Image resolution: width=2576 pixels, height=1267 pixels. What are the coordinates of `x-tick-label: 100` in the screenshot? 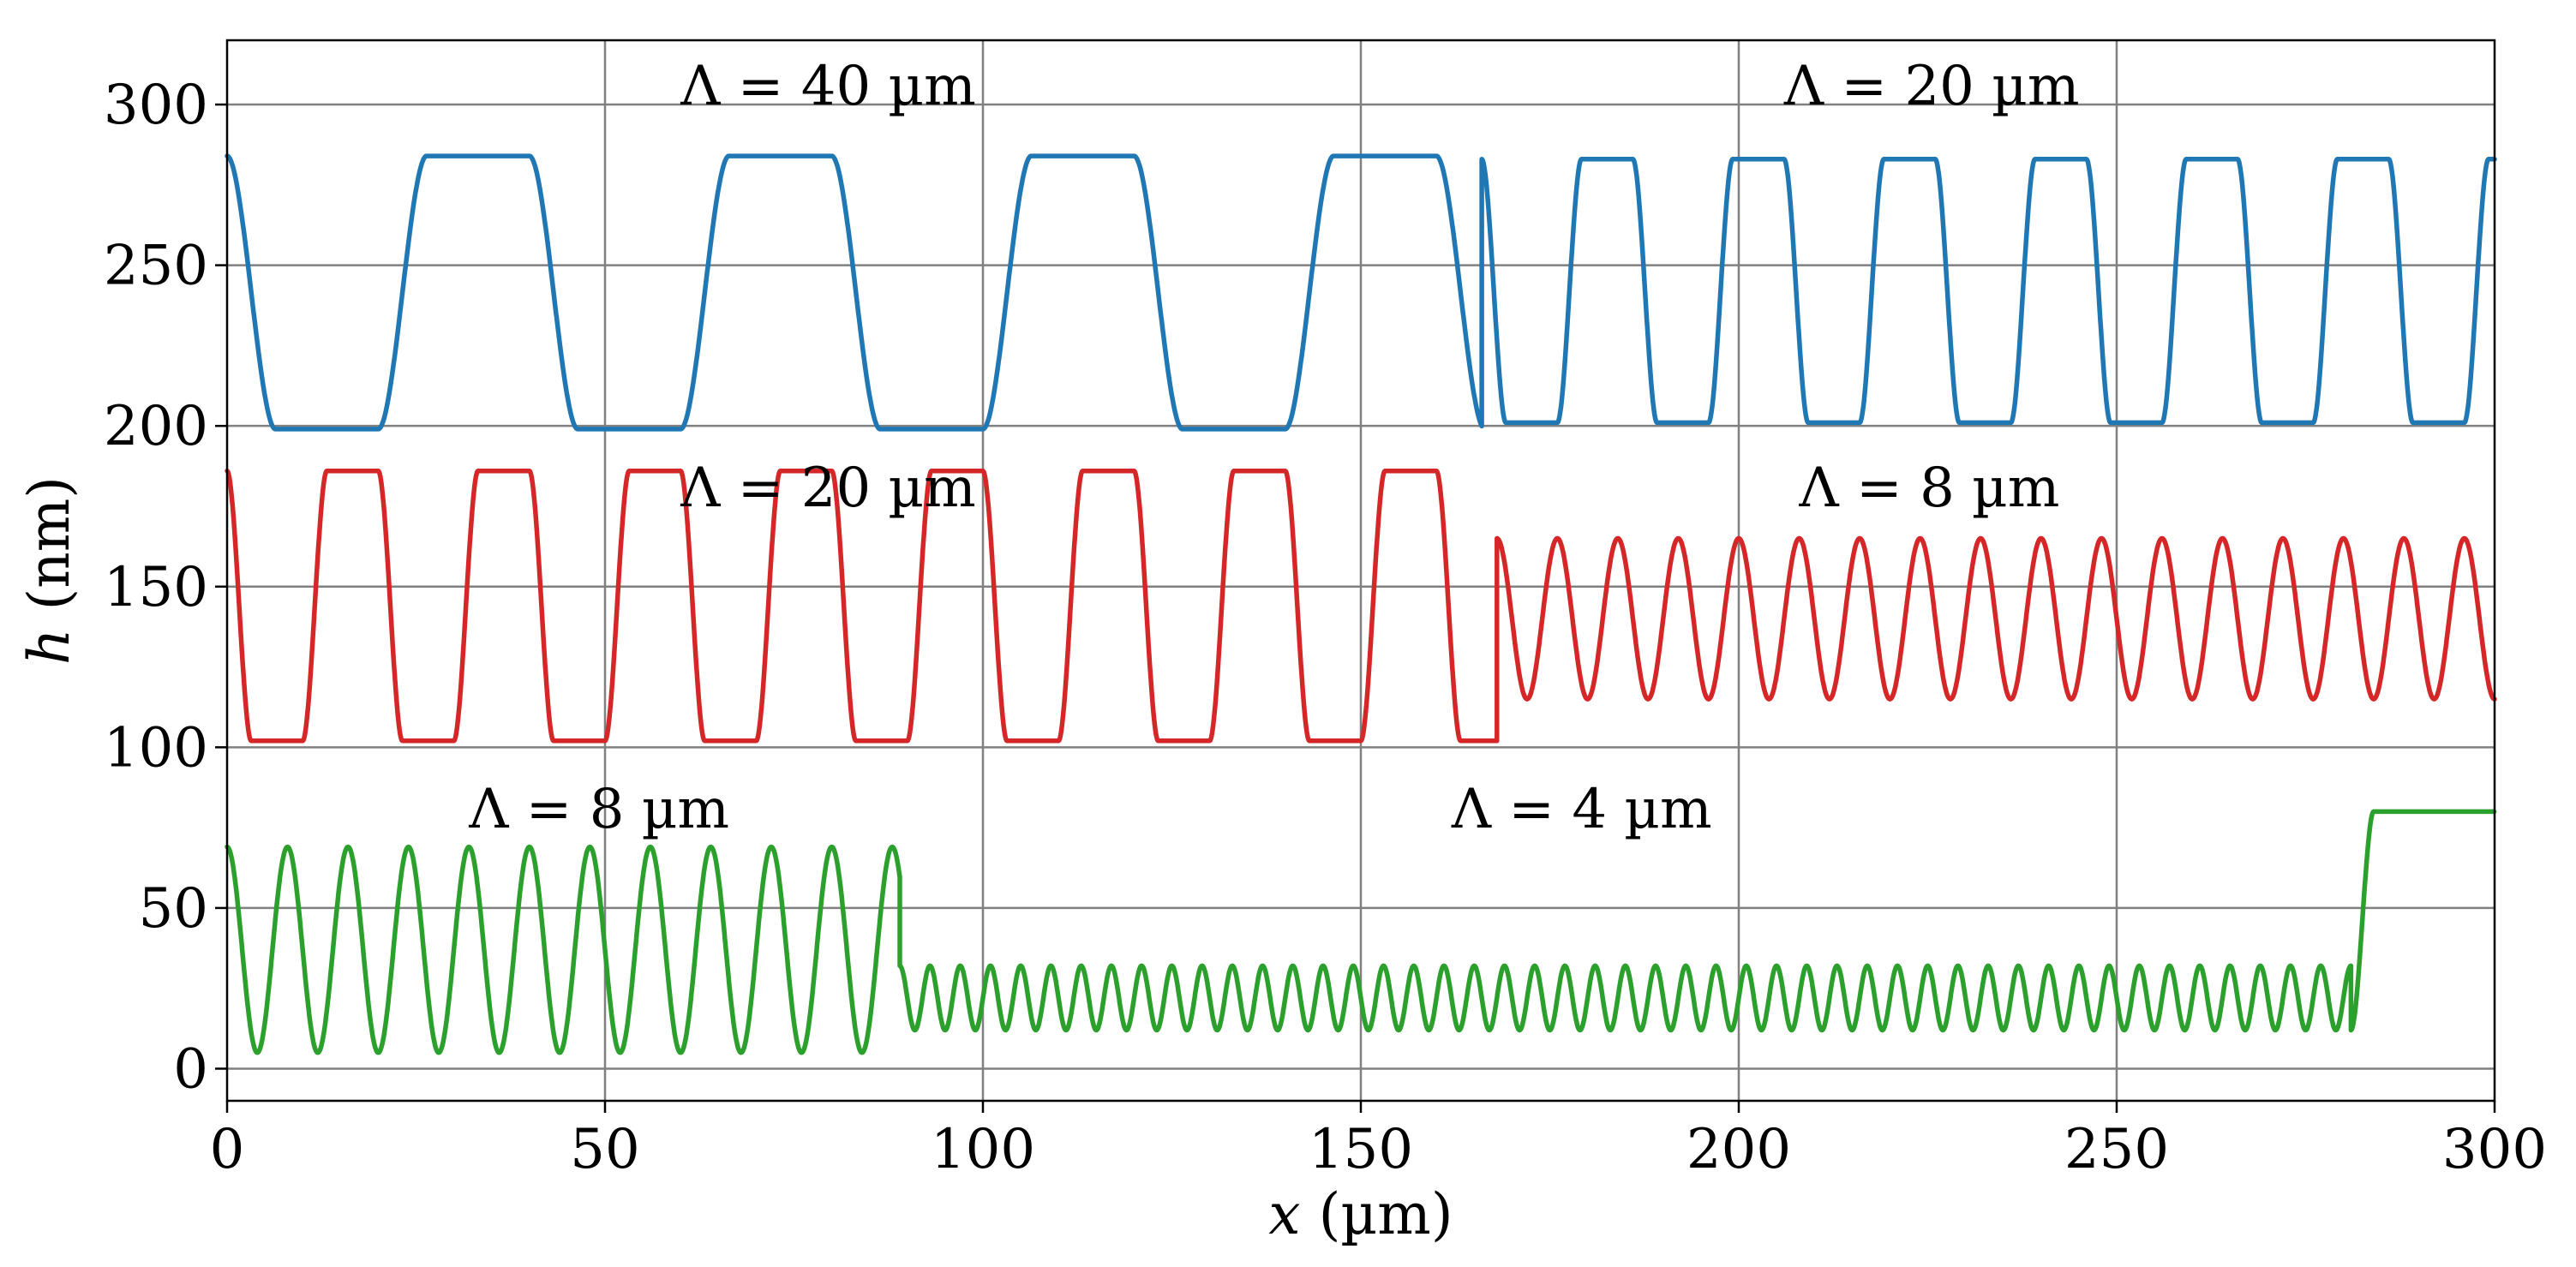 It's located at (983, 1149).